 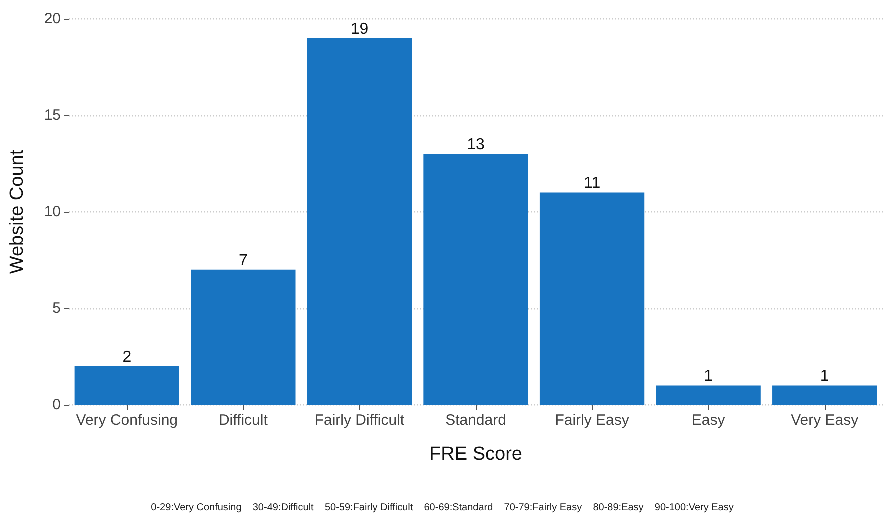 I want to click on x-tick-label: Difficult, so click(x=243, y=420).